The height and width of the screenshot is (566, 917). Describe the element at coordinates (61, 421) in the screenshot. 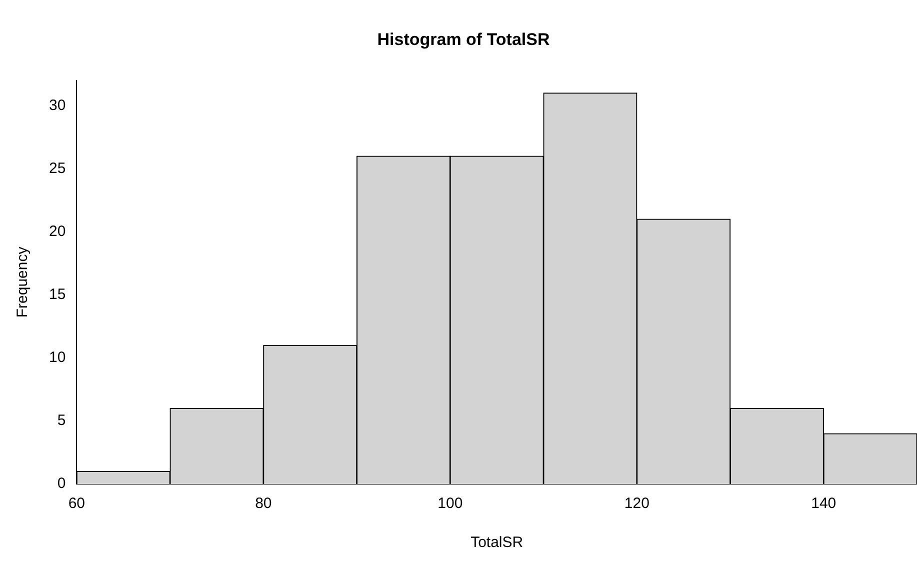

I see `y-tick-label: 5` at that location.